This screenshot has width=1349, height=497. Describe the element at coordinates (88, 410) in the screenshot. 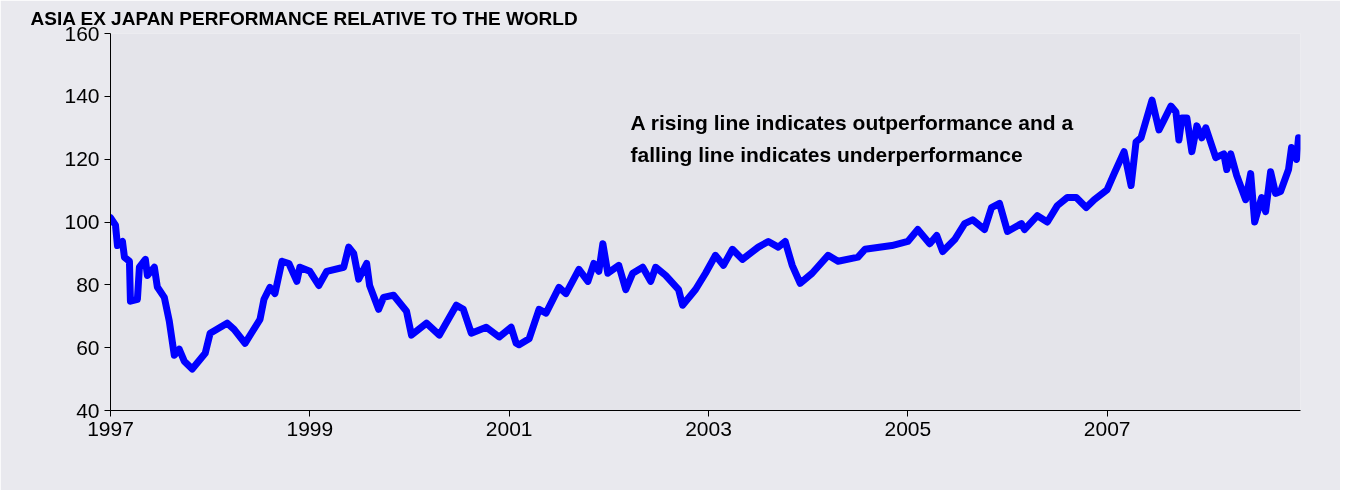

I see `y-tick-label: 40` at that location.